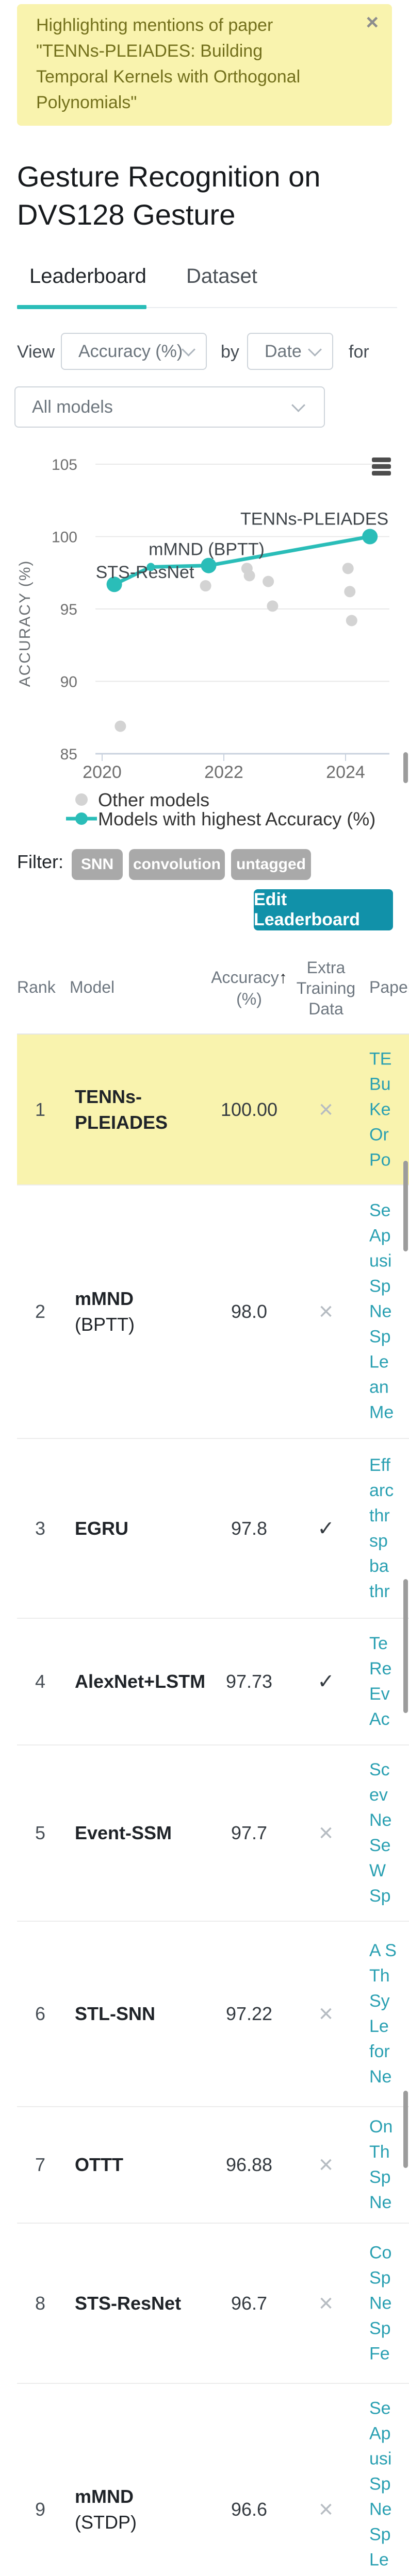 The width and height of the screenshot is (409, 2576). I want to click on group-by-select: Date, so click(290, 351).